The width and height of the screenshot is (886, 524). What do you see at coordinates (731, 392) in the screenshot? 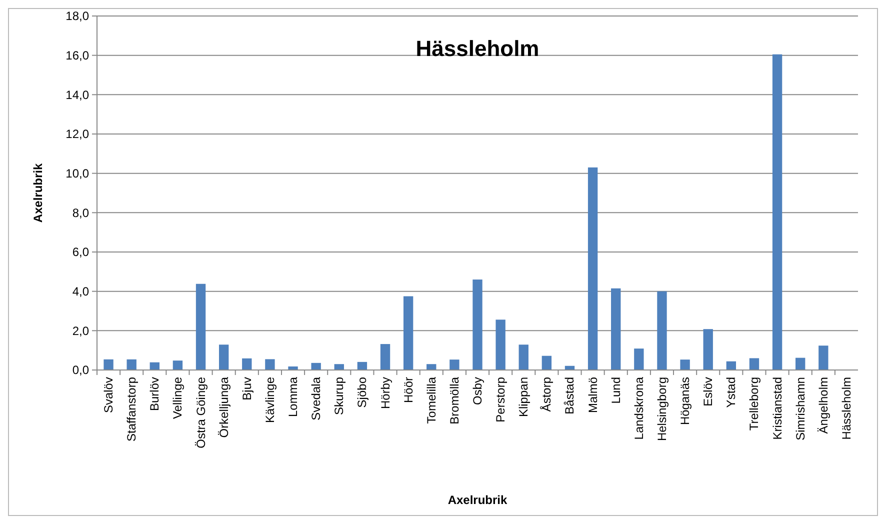
I see `x-tick-label: Ystad` at bounding box center [731, 392].